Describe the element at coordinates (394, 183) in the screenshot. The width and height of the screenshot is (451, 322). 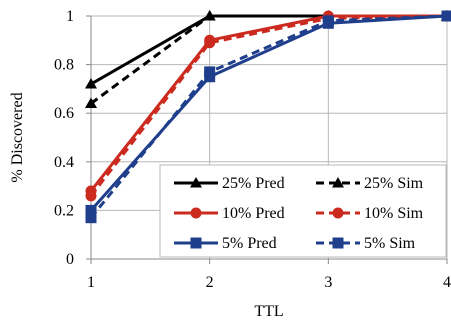
I see `legend-label: 25% Sim` at that location.